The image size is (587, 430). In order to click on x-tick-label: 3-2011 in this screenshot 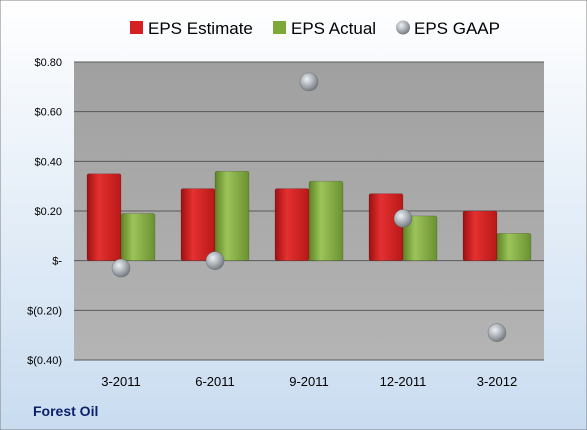, I will do `click(121, 381)`.